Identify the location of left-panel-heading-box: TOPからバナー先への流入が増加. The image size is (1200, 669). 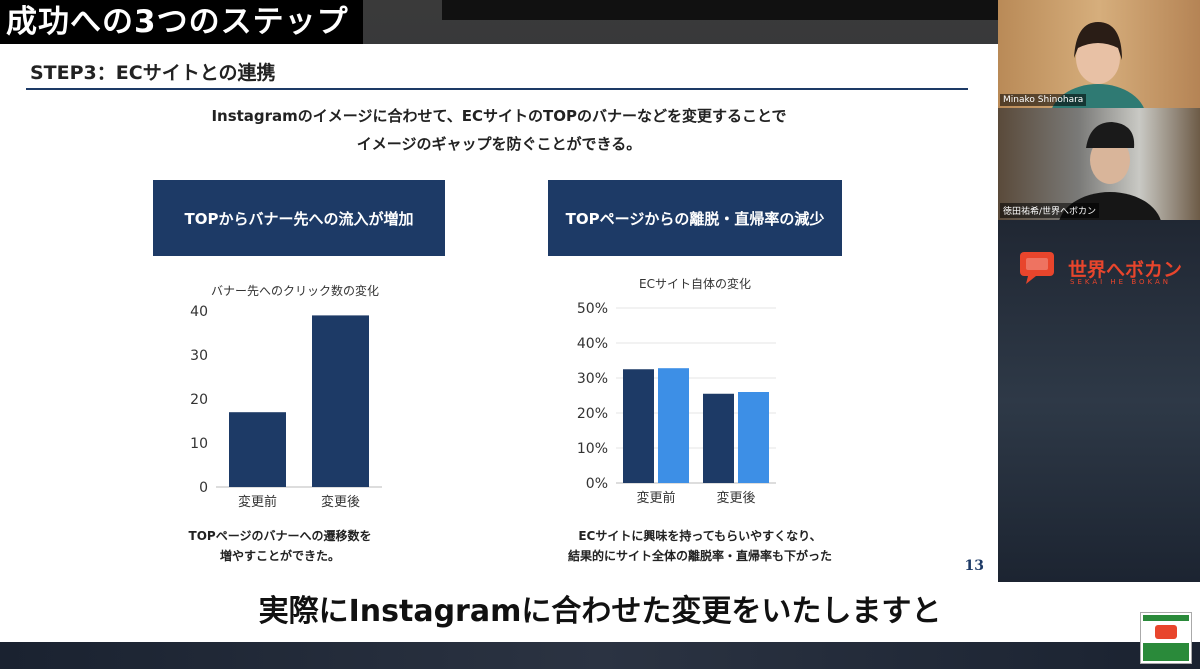
(299, 218).